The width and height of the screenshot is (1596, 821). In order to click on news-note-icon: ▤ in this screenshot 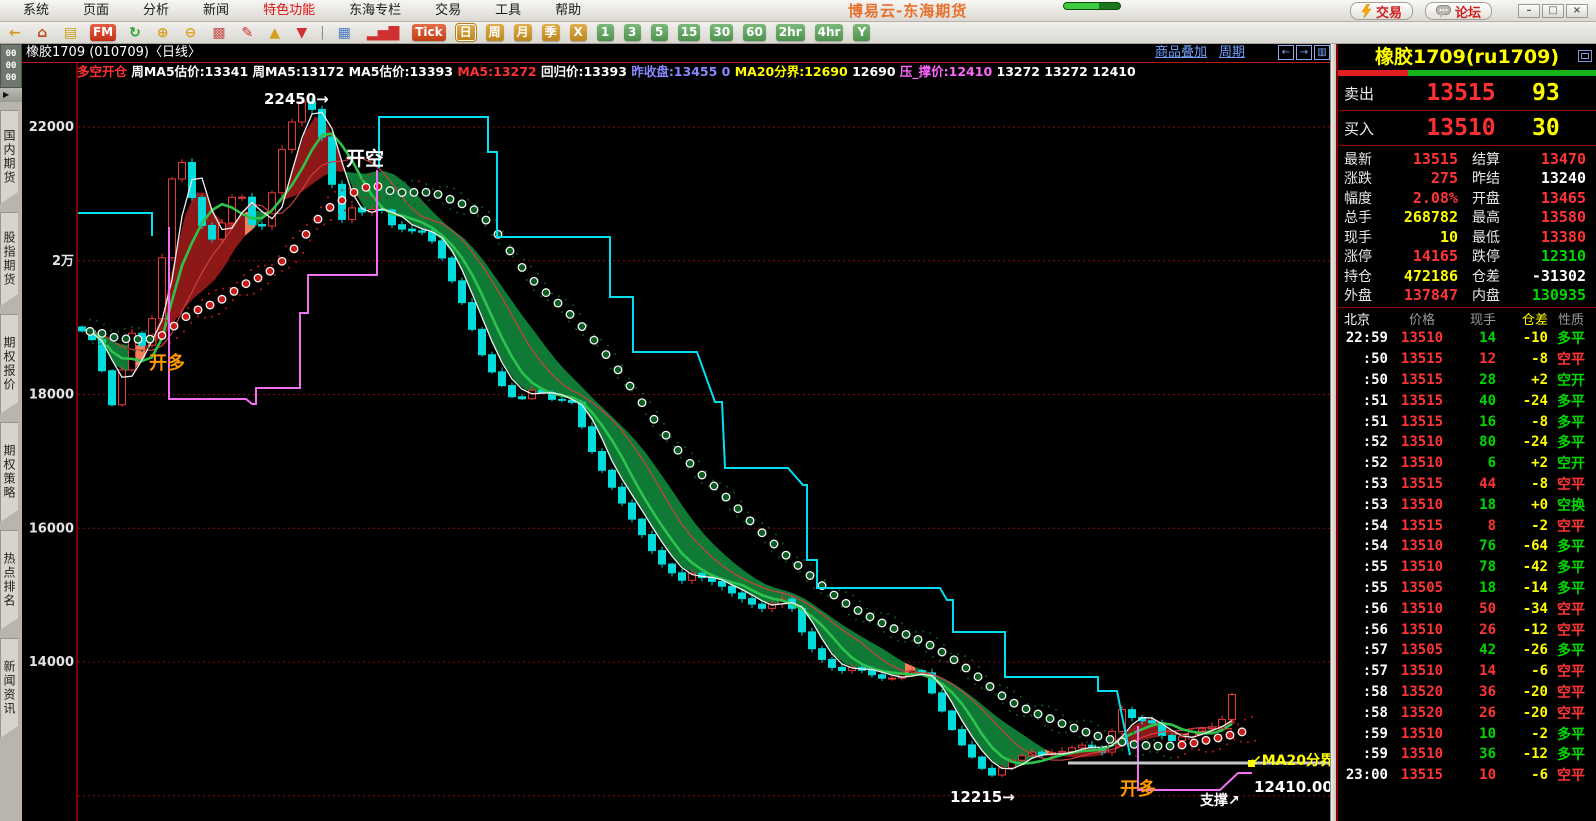, I will do `click(70, 32)`.